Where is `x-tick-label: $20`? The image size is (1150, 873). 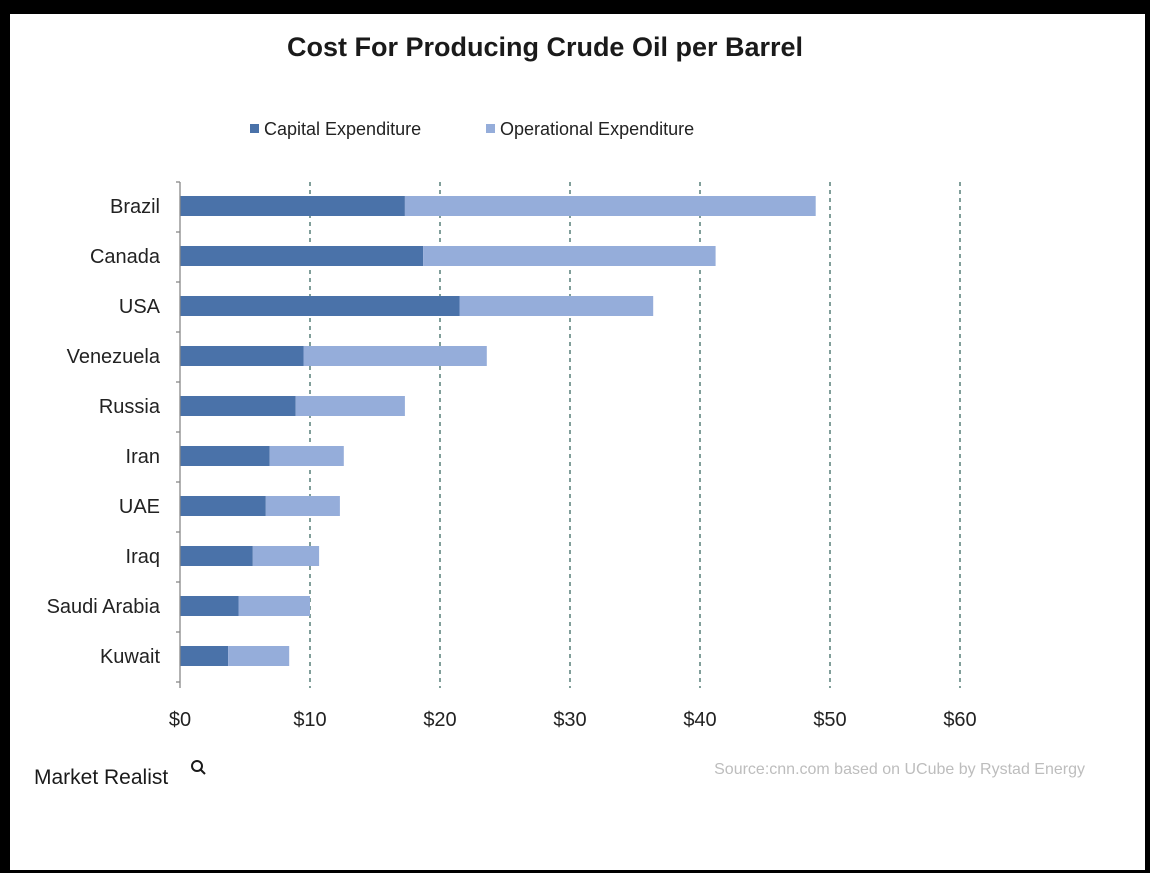
x-tick-label: $20 is located at coordinates (439, 720).